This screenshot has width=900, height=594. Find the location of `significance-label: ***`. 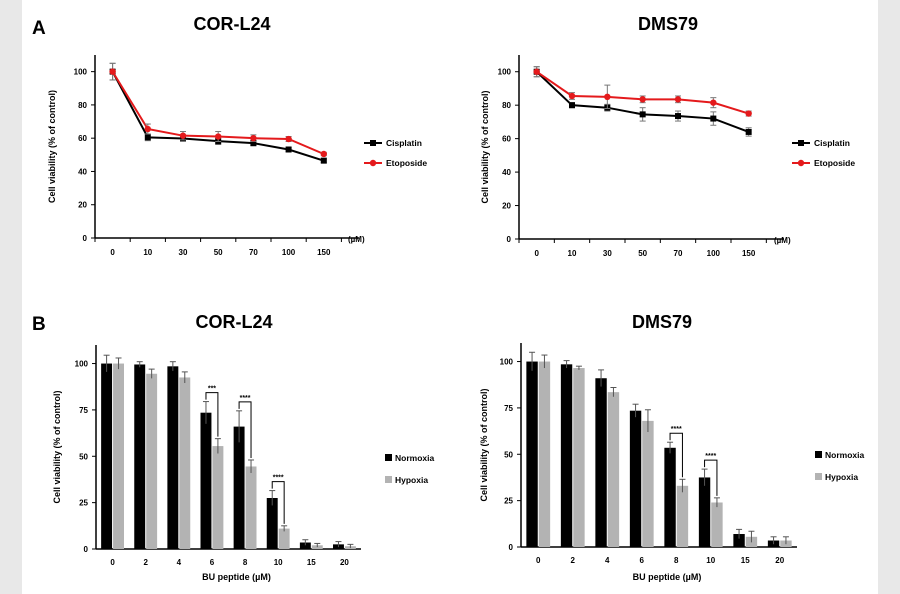

significance-label: *** is located at coordinates (212, 389).